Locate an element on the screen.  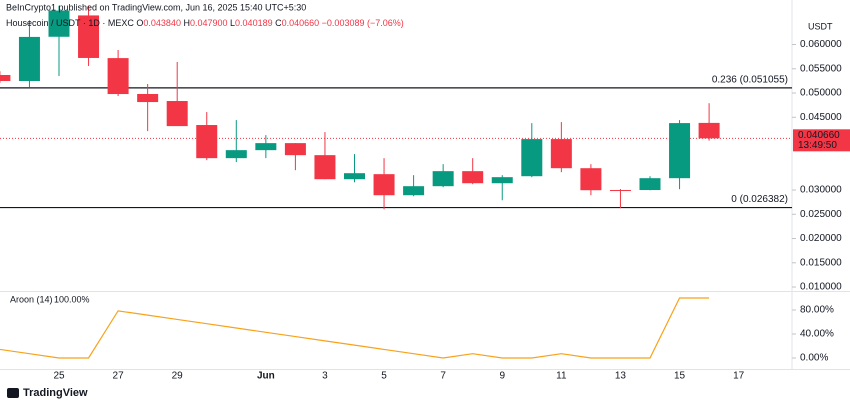
y-tick-label: 80.00% is located at coordinates (817, 310).